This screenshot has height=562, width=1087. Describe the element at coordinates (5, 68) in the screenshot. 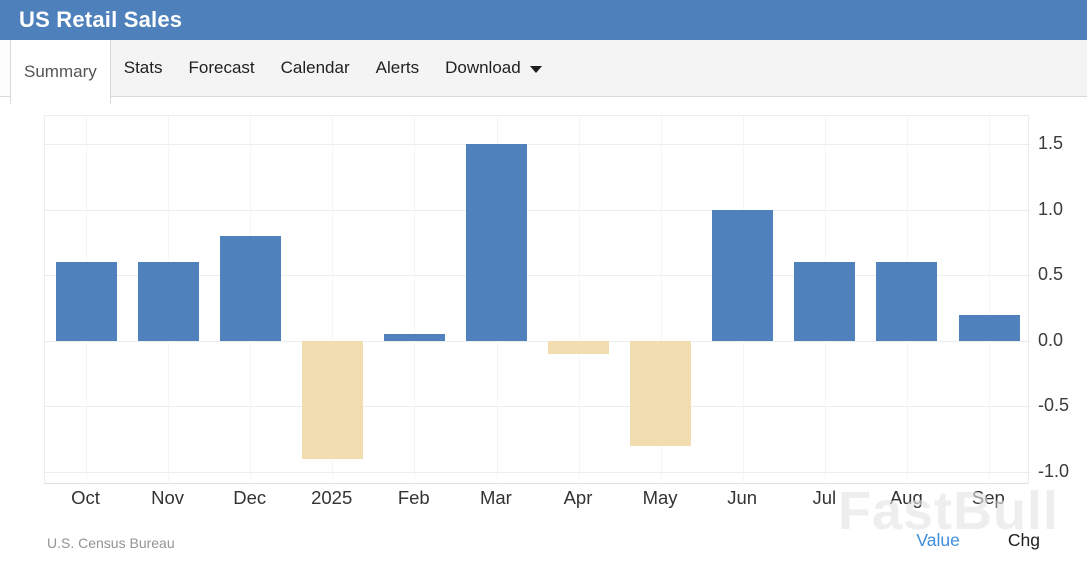

I see `tabbar-left-gap` at that location.